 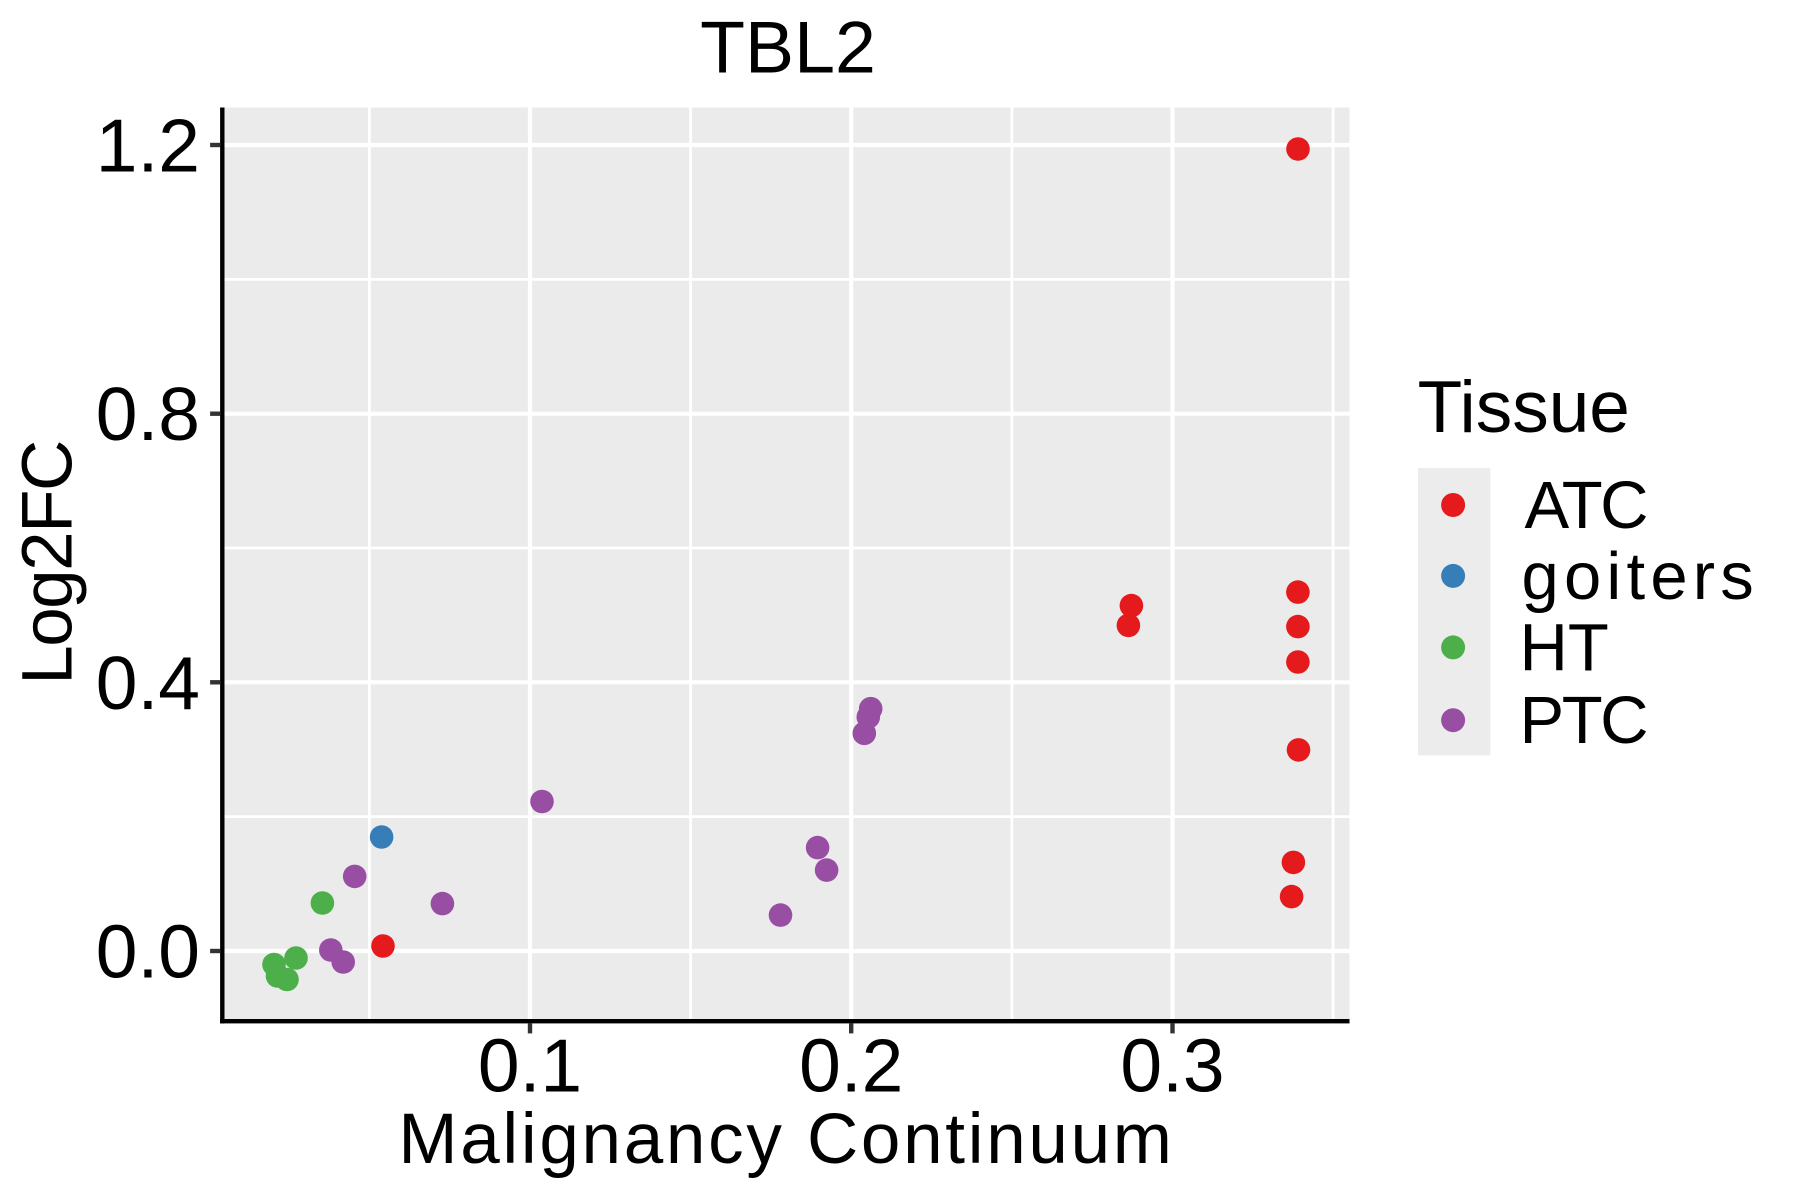 What do you see at coordinates (851, 1066) in the screenshot?
I see `svg-text: 0.2` at bounding box center [851, 1066].